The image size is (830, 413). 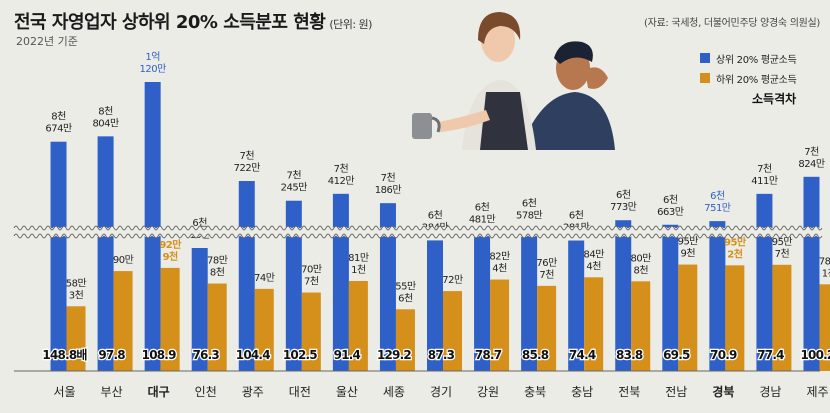 I want to click on bar-bottom-인천, so click(x=217, y=327).